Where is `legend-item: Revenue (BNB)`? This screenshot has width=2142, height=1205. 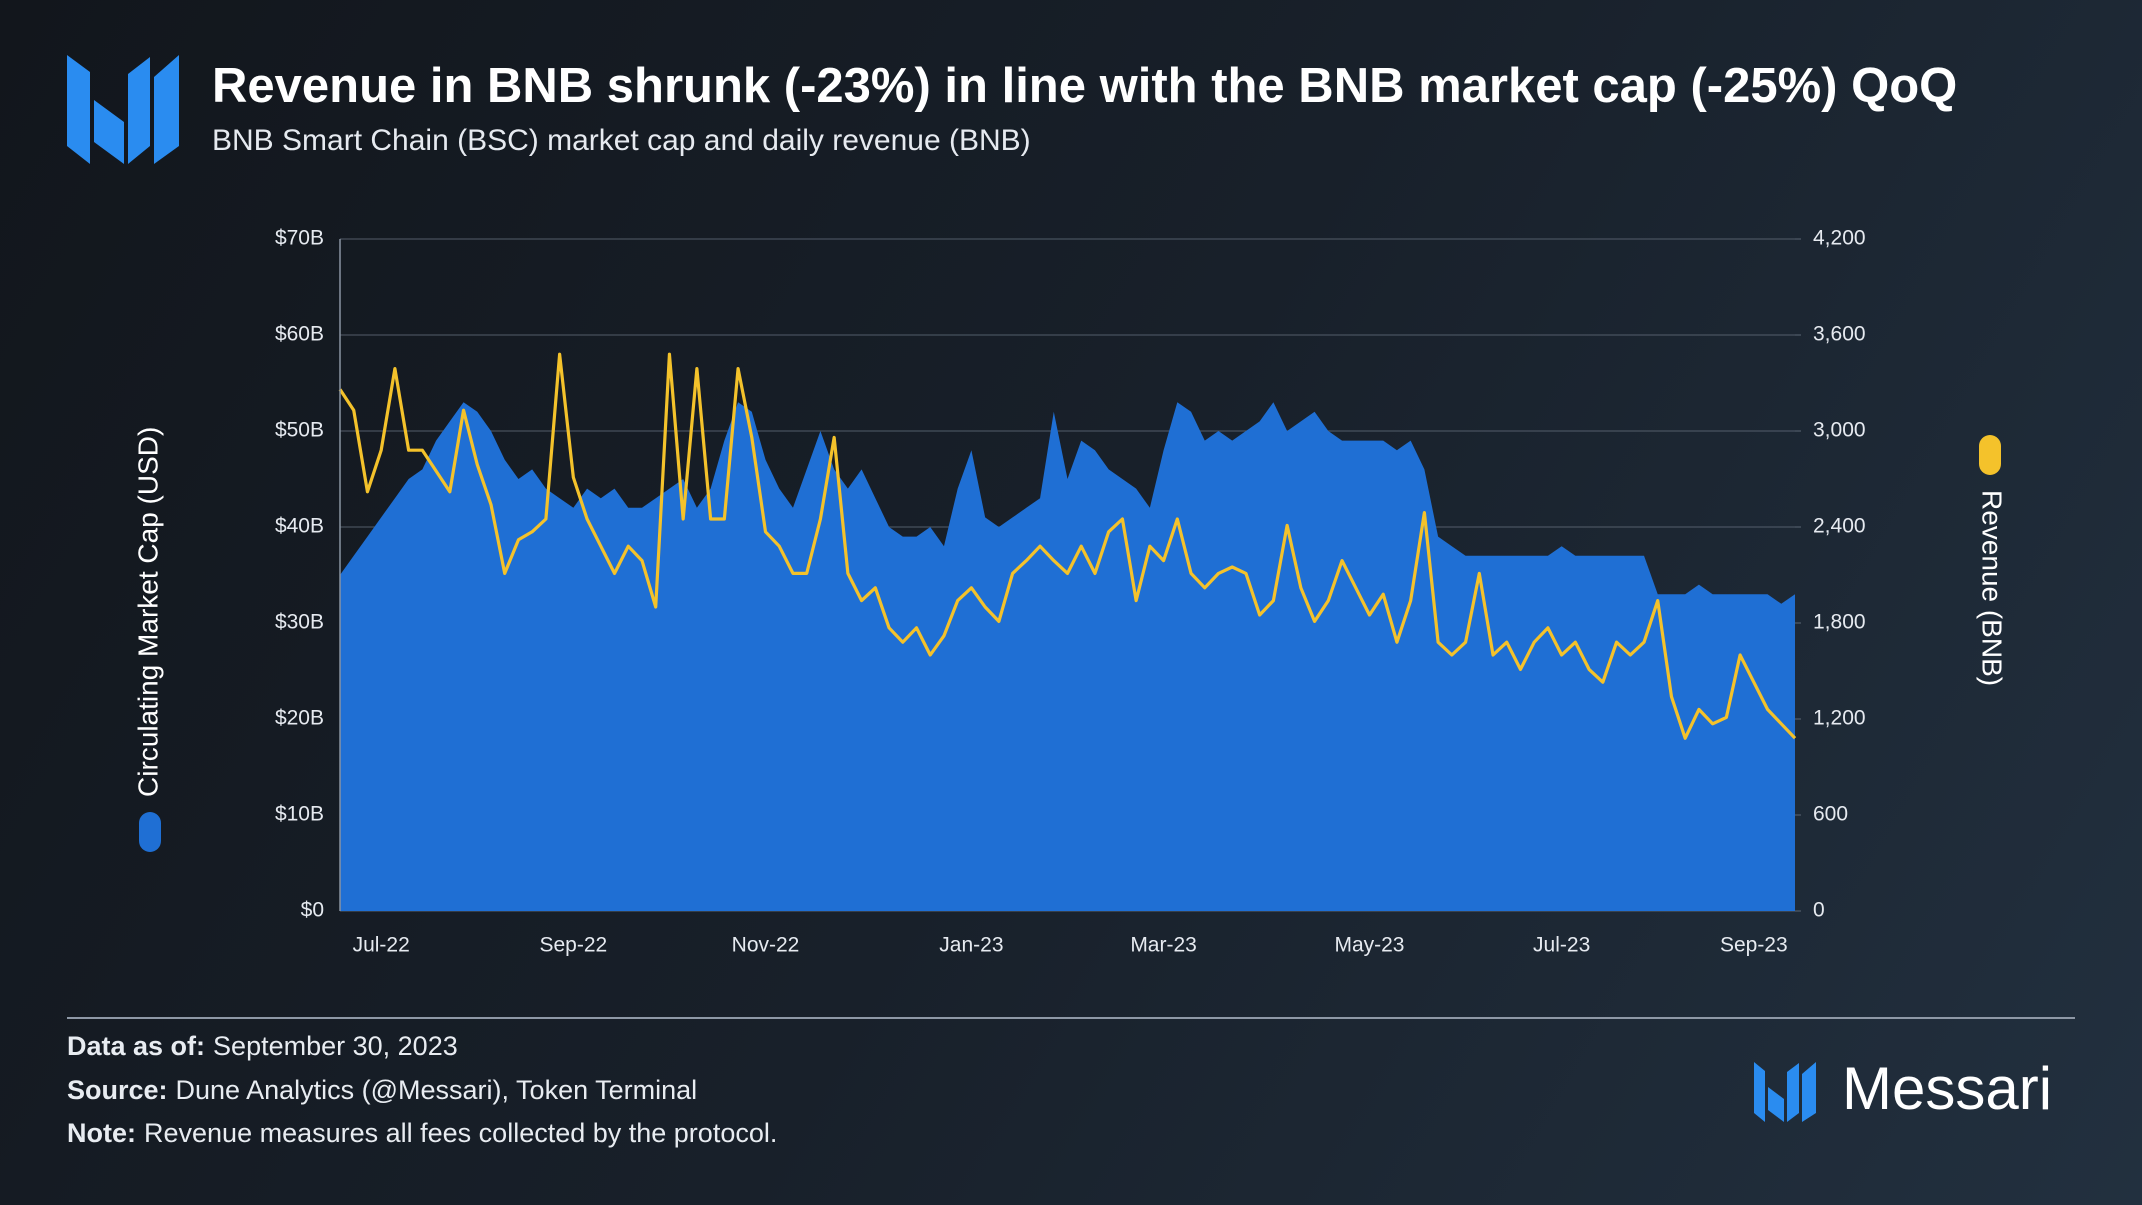
legend-item: Revenue (BNB) is located at coordinates (1992, 560).